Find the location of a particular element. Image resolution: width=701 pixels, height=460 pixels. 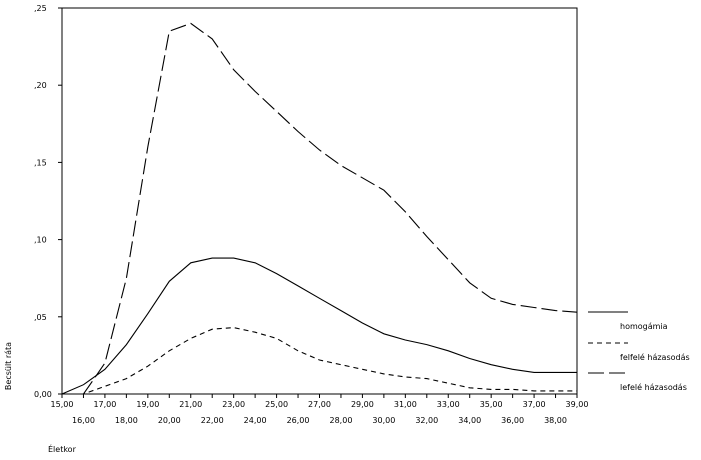

x-tick-label: 25,00 is located at coordinates (276, 404).